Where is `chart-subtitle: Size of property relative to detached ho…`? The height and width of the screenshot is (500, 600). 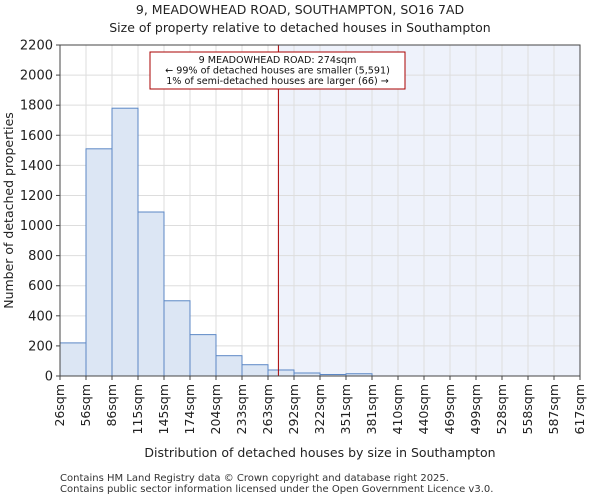 chart-subtitle: Size of property relative to detached ho… is located at coordinates (300, 27).